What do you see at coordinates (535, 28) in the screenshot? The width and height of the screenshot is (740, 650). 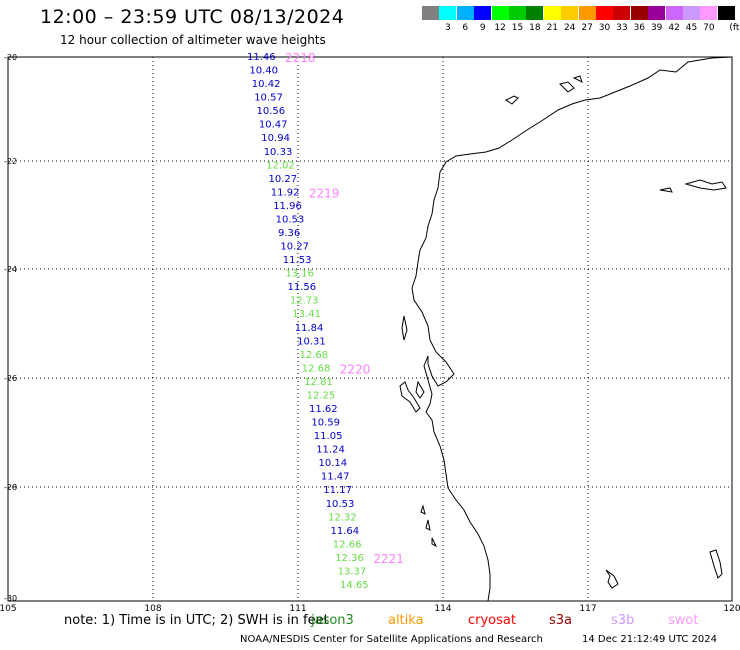 I see `scale-label: 18` at bounding box center [535, 28].